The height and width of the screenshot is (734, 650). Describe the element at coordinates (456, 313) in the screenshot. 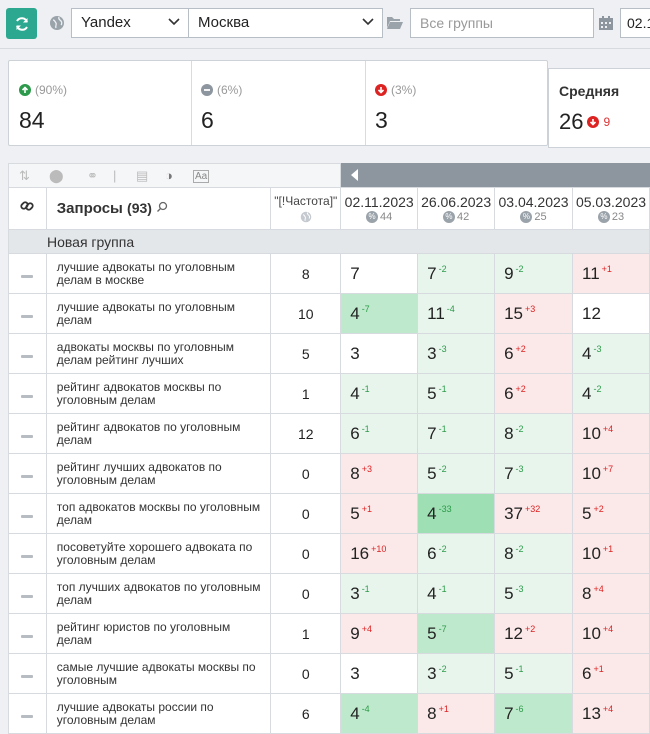

I see `position-cell: 11 -4` at that location.